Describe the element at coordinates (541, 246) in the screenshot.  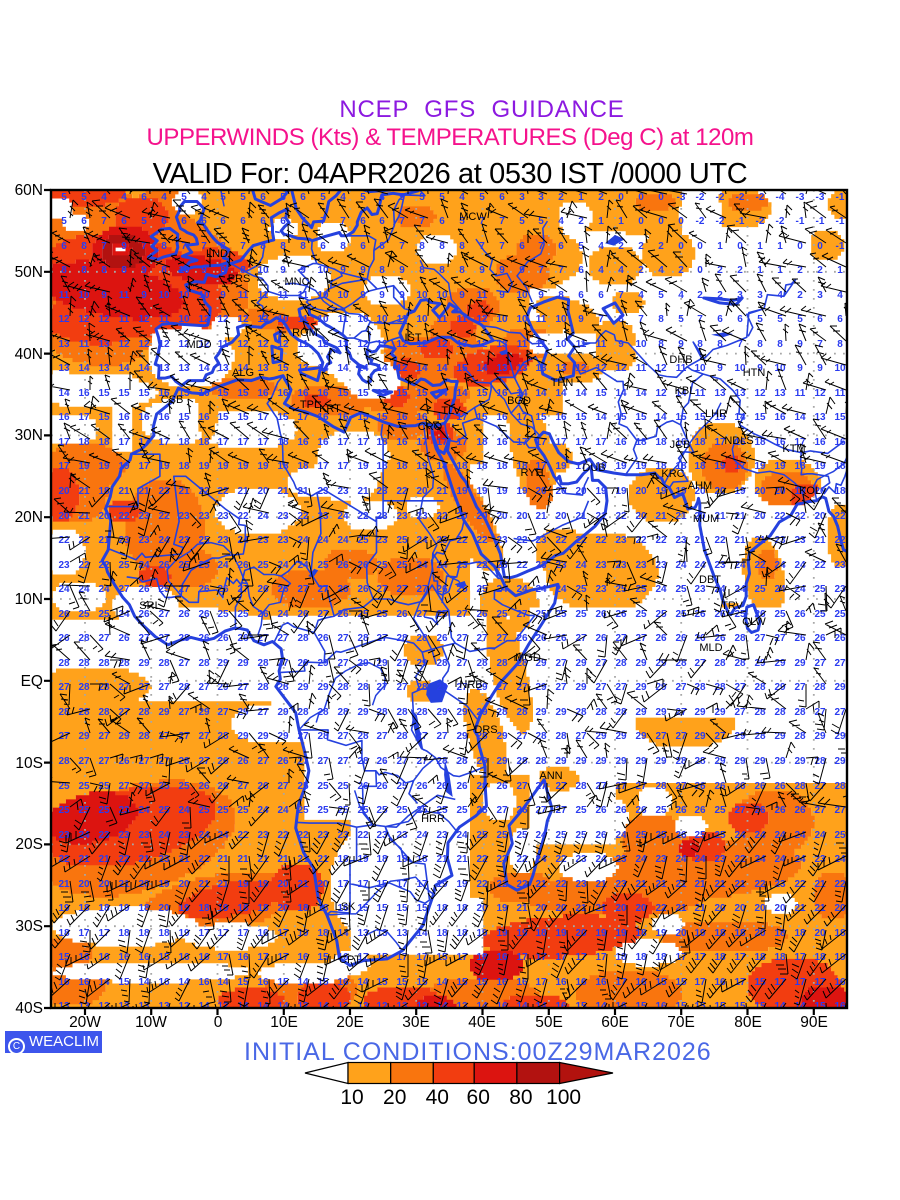
I see `svg-text: 7` at that location.